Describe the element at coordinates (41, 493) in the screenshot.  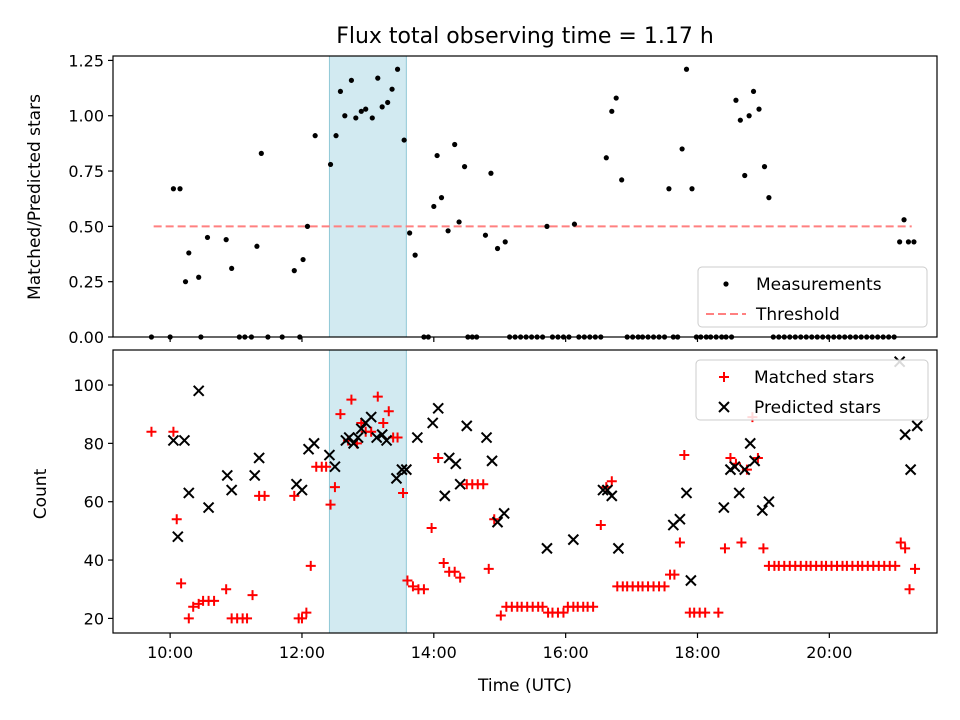
I see `bottom-y-axis-label: Count` at that location.